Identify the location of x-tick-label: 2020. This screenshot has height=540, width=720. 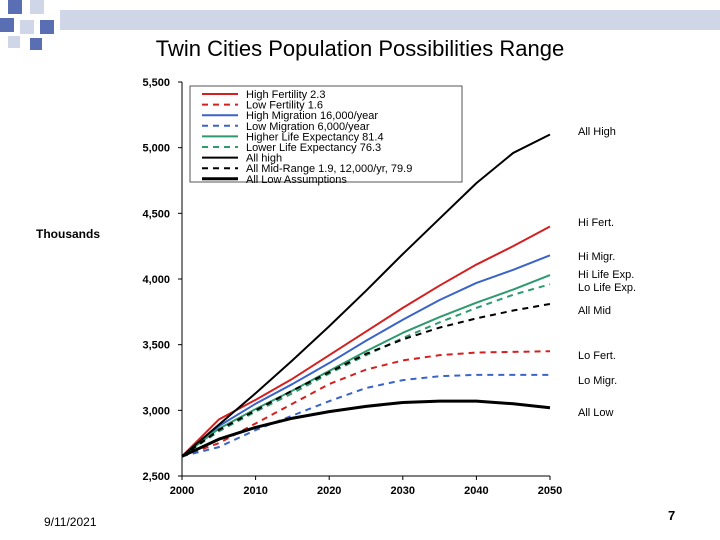
(329, 491).